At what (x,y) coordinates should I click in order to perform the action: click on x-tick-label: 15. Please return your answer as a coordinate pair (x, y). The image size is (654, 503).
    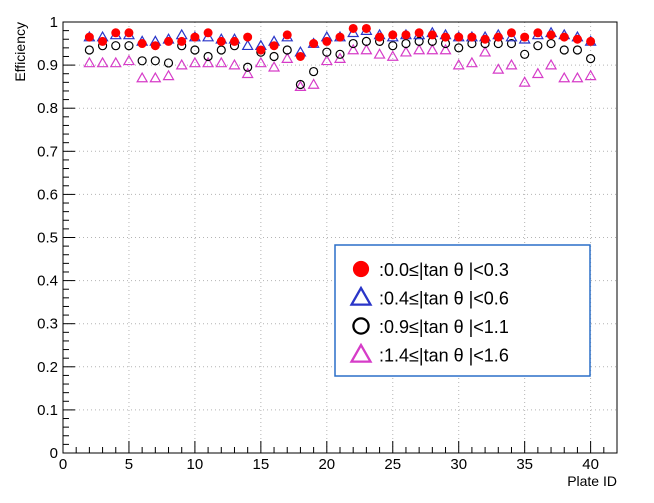
    Looking at the image, I should click on (261, 464).